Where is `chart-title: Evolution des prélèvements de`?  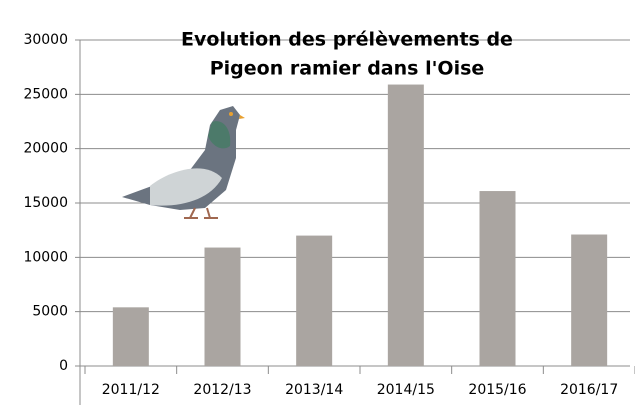 chart-title: Evolution des prélèvements de is located at coordinates (347, 40).